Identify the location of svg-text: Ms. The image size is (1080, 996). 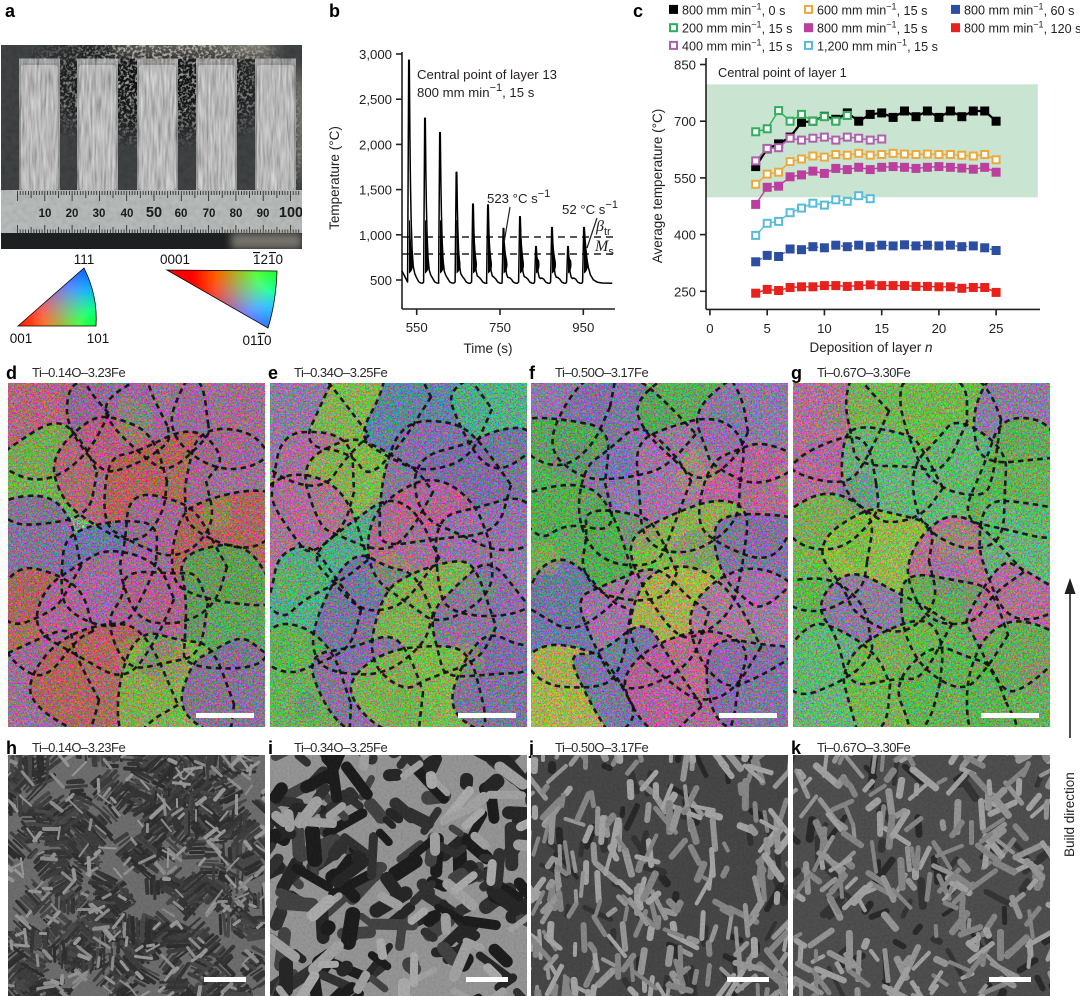
(604, 248).